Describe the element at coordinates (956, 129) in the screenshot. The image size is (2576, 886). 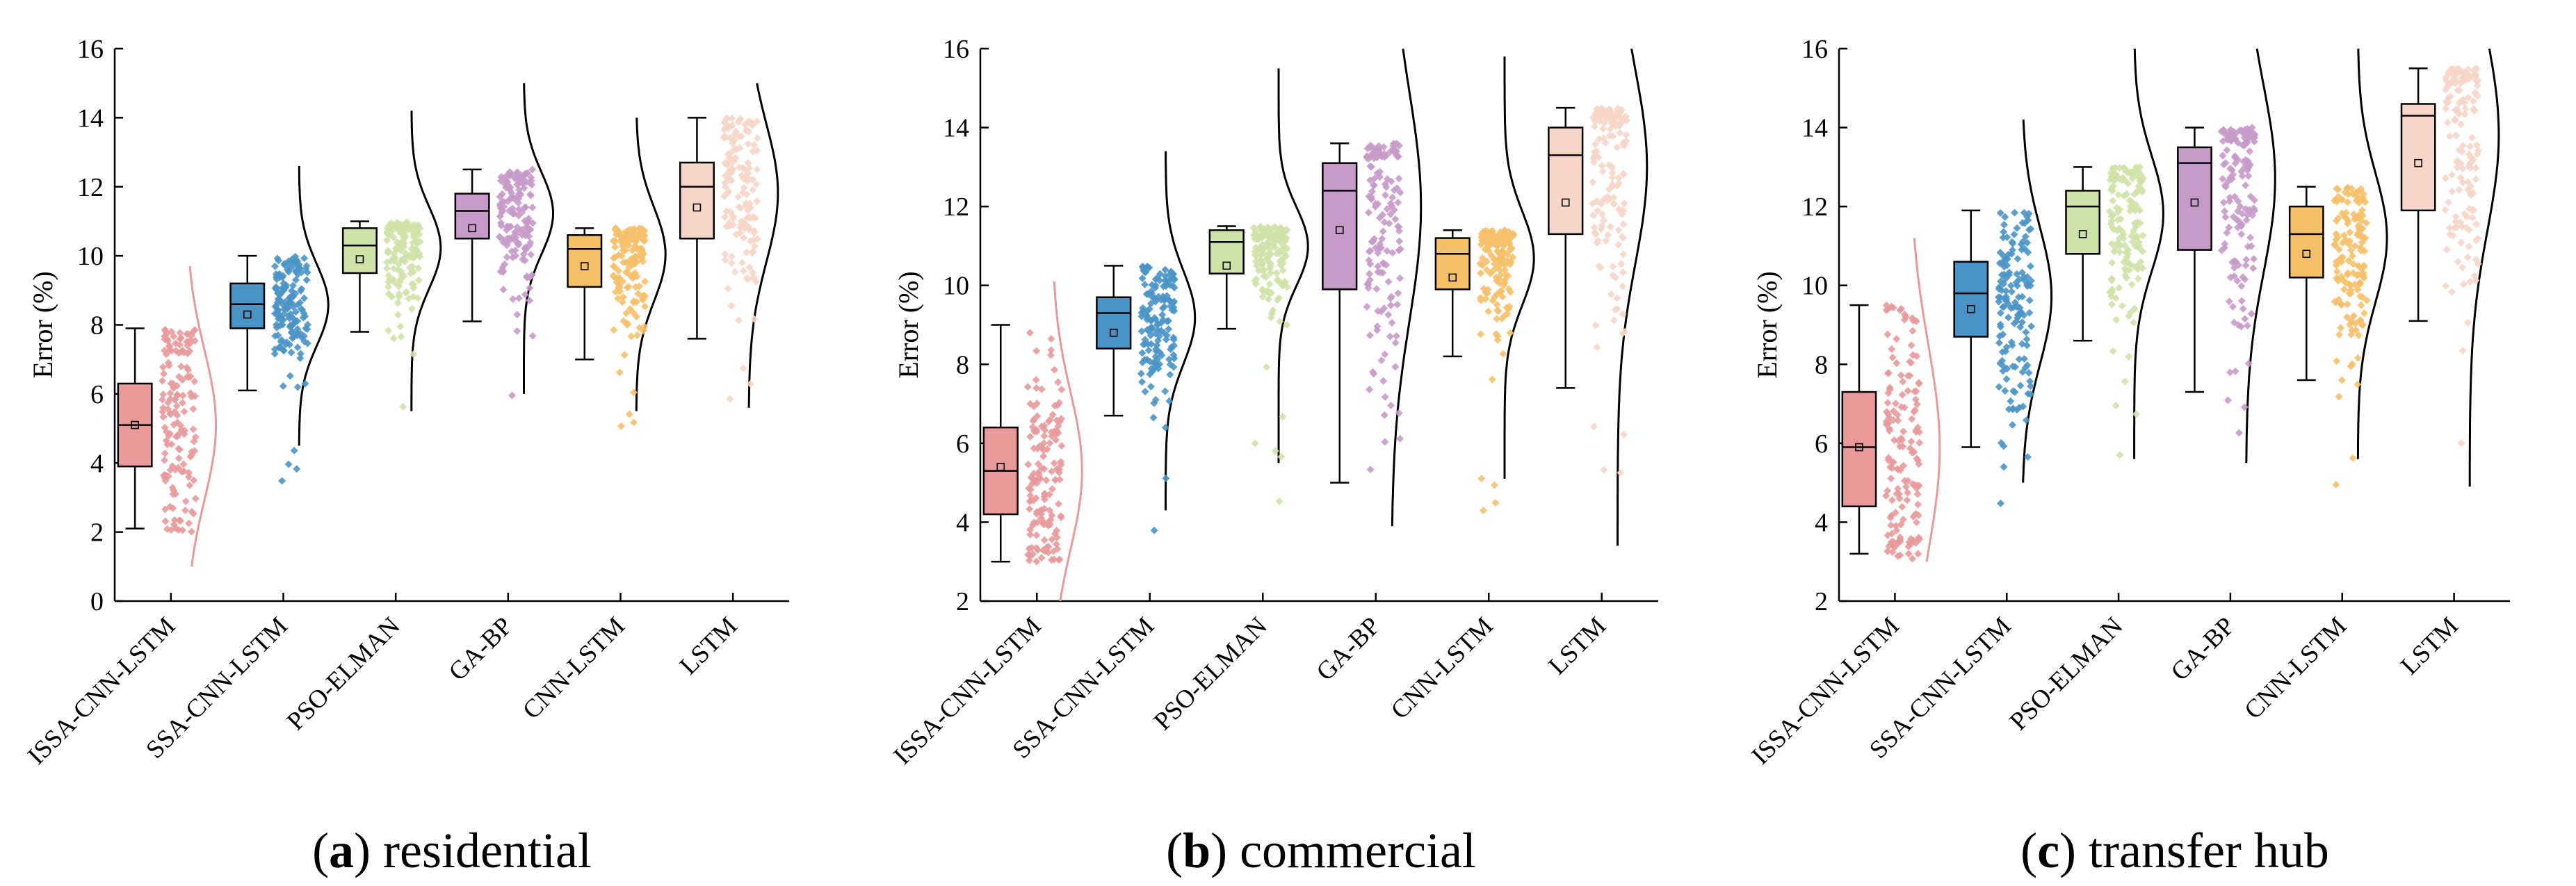
I see `y-tick-label: 14` at that location.